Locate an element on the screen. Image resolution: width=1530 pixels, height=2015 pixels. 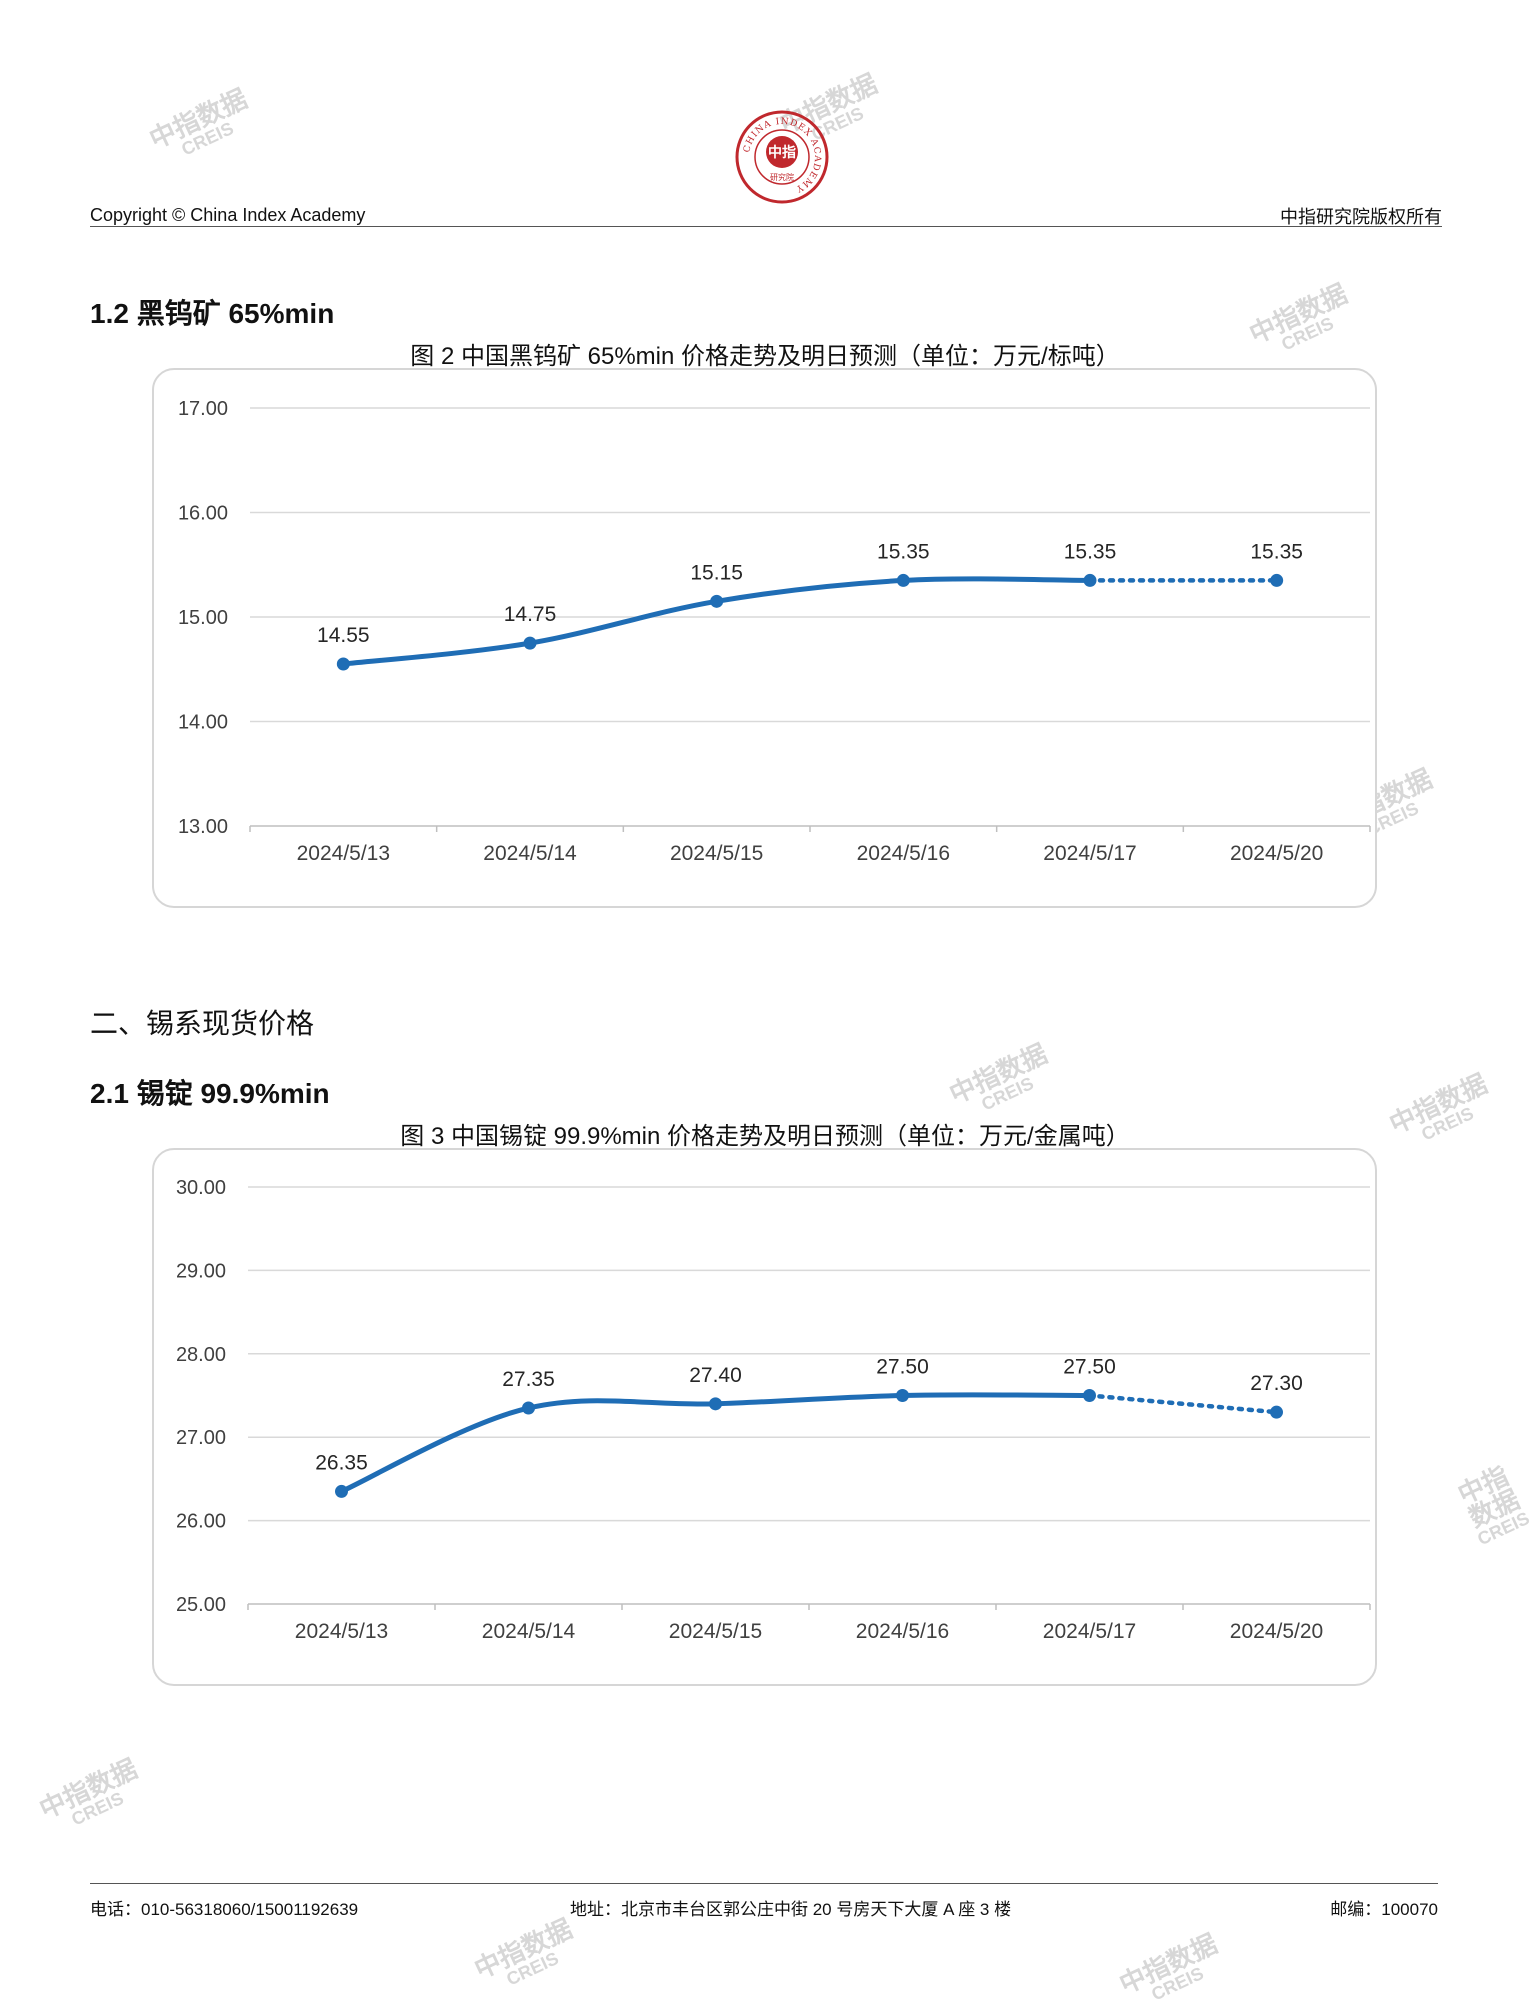
y-tick-label: 16.00 is located at coordinates (203, 514).